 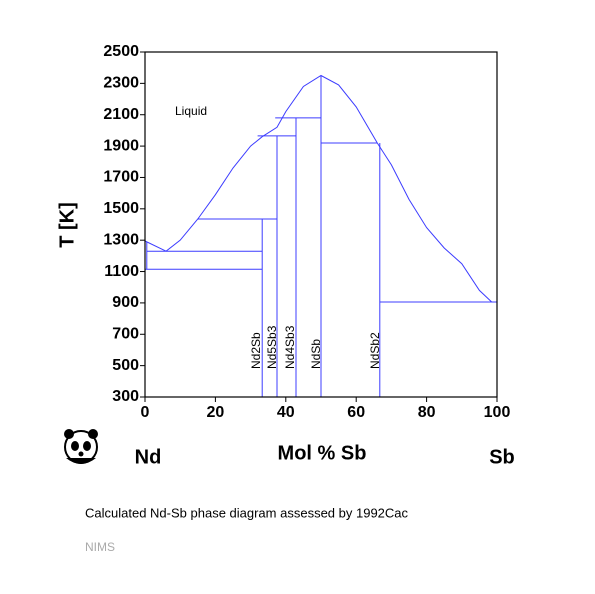 What do you see at coordinates (121, 83) in the screenshot?
I see `y-tick-label: 2300` at bounding box center [121, 83].